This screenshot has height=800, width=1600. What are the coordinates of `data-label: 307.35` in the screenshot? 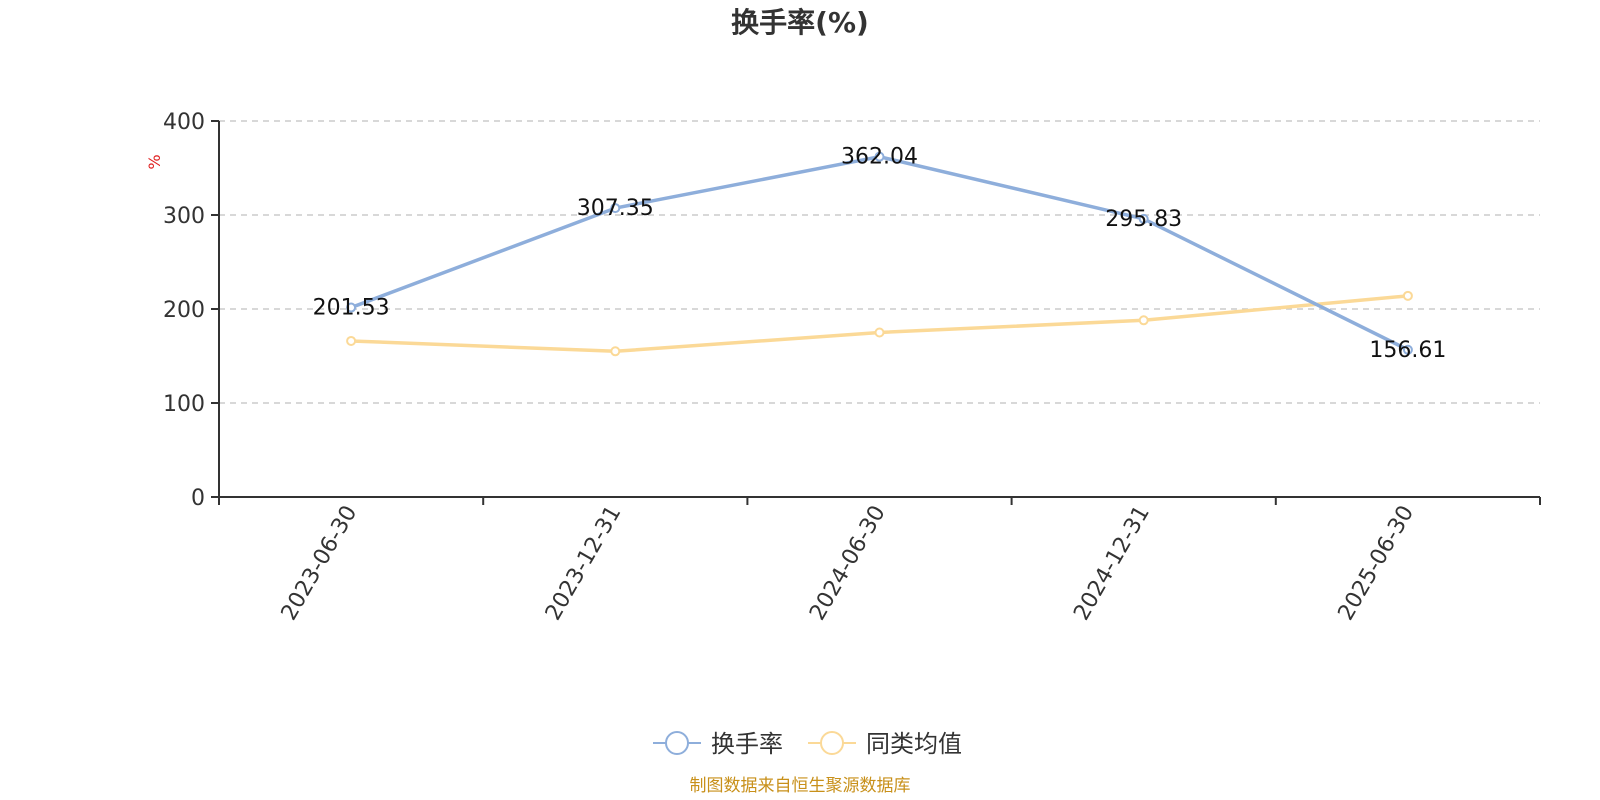 It's located at (615, 208).